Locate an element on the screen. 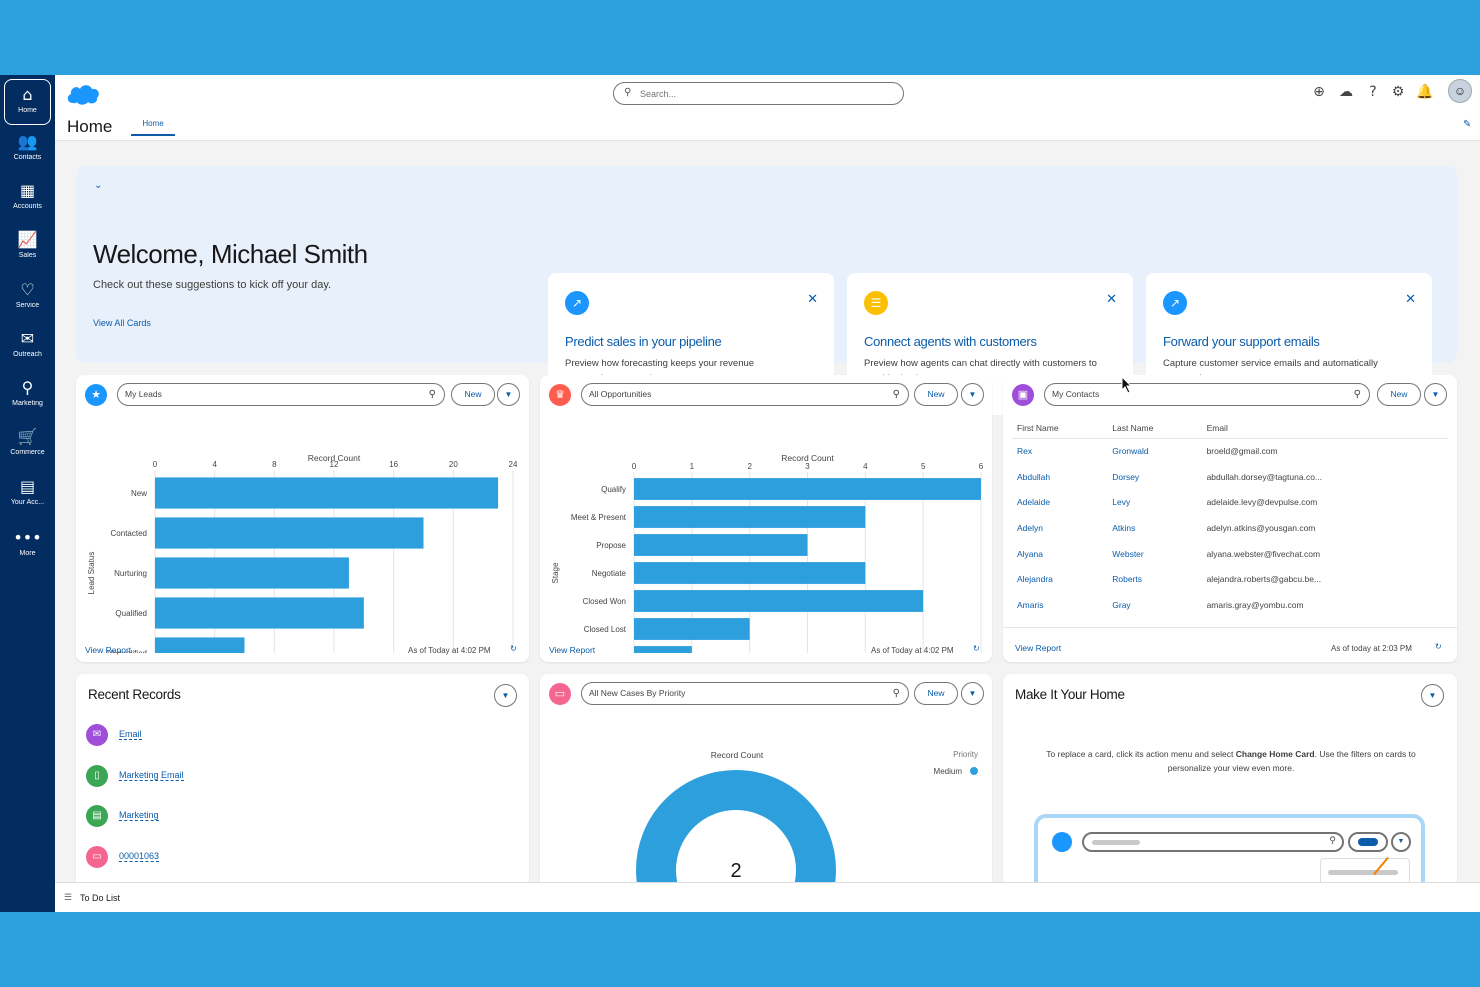  chart-title: Record Count is located at coordinates (807, 458).